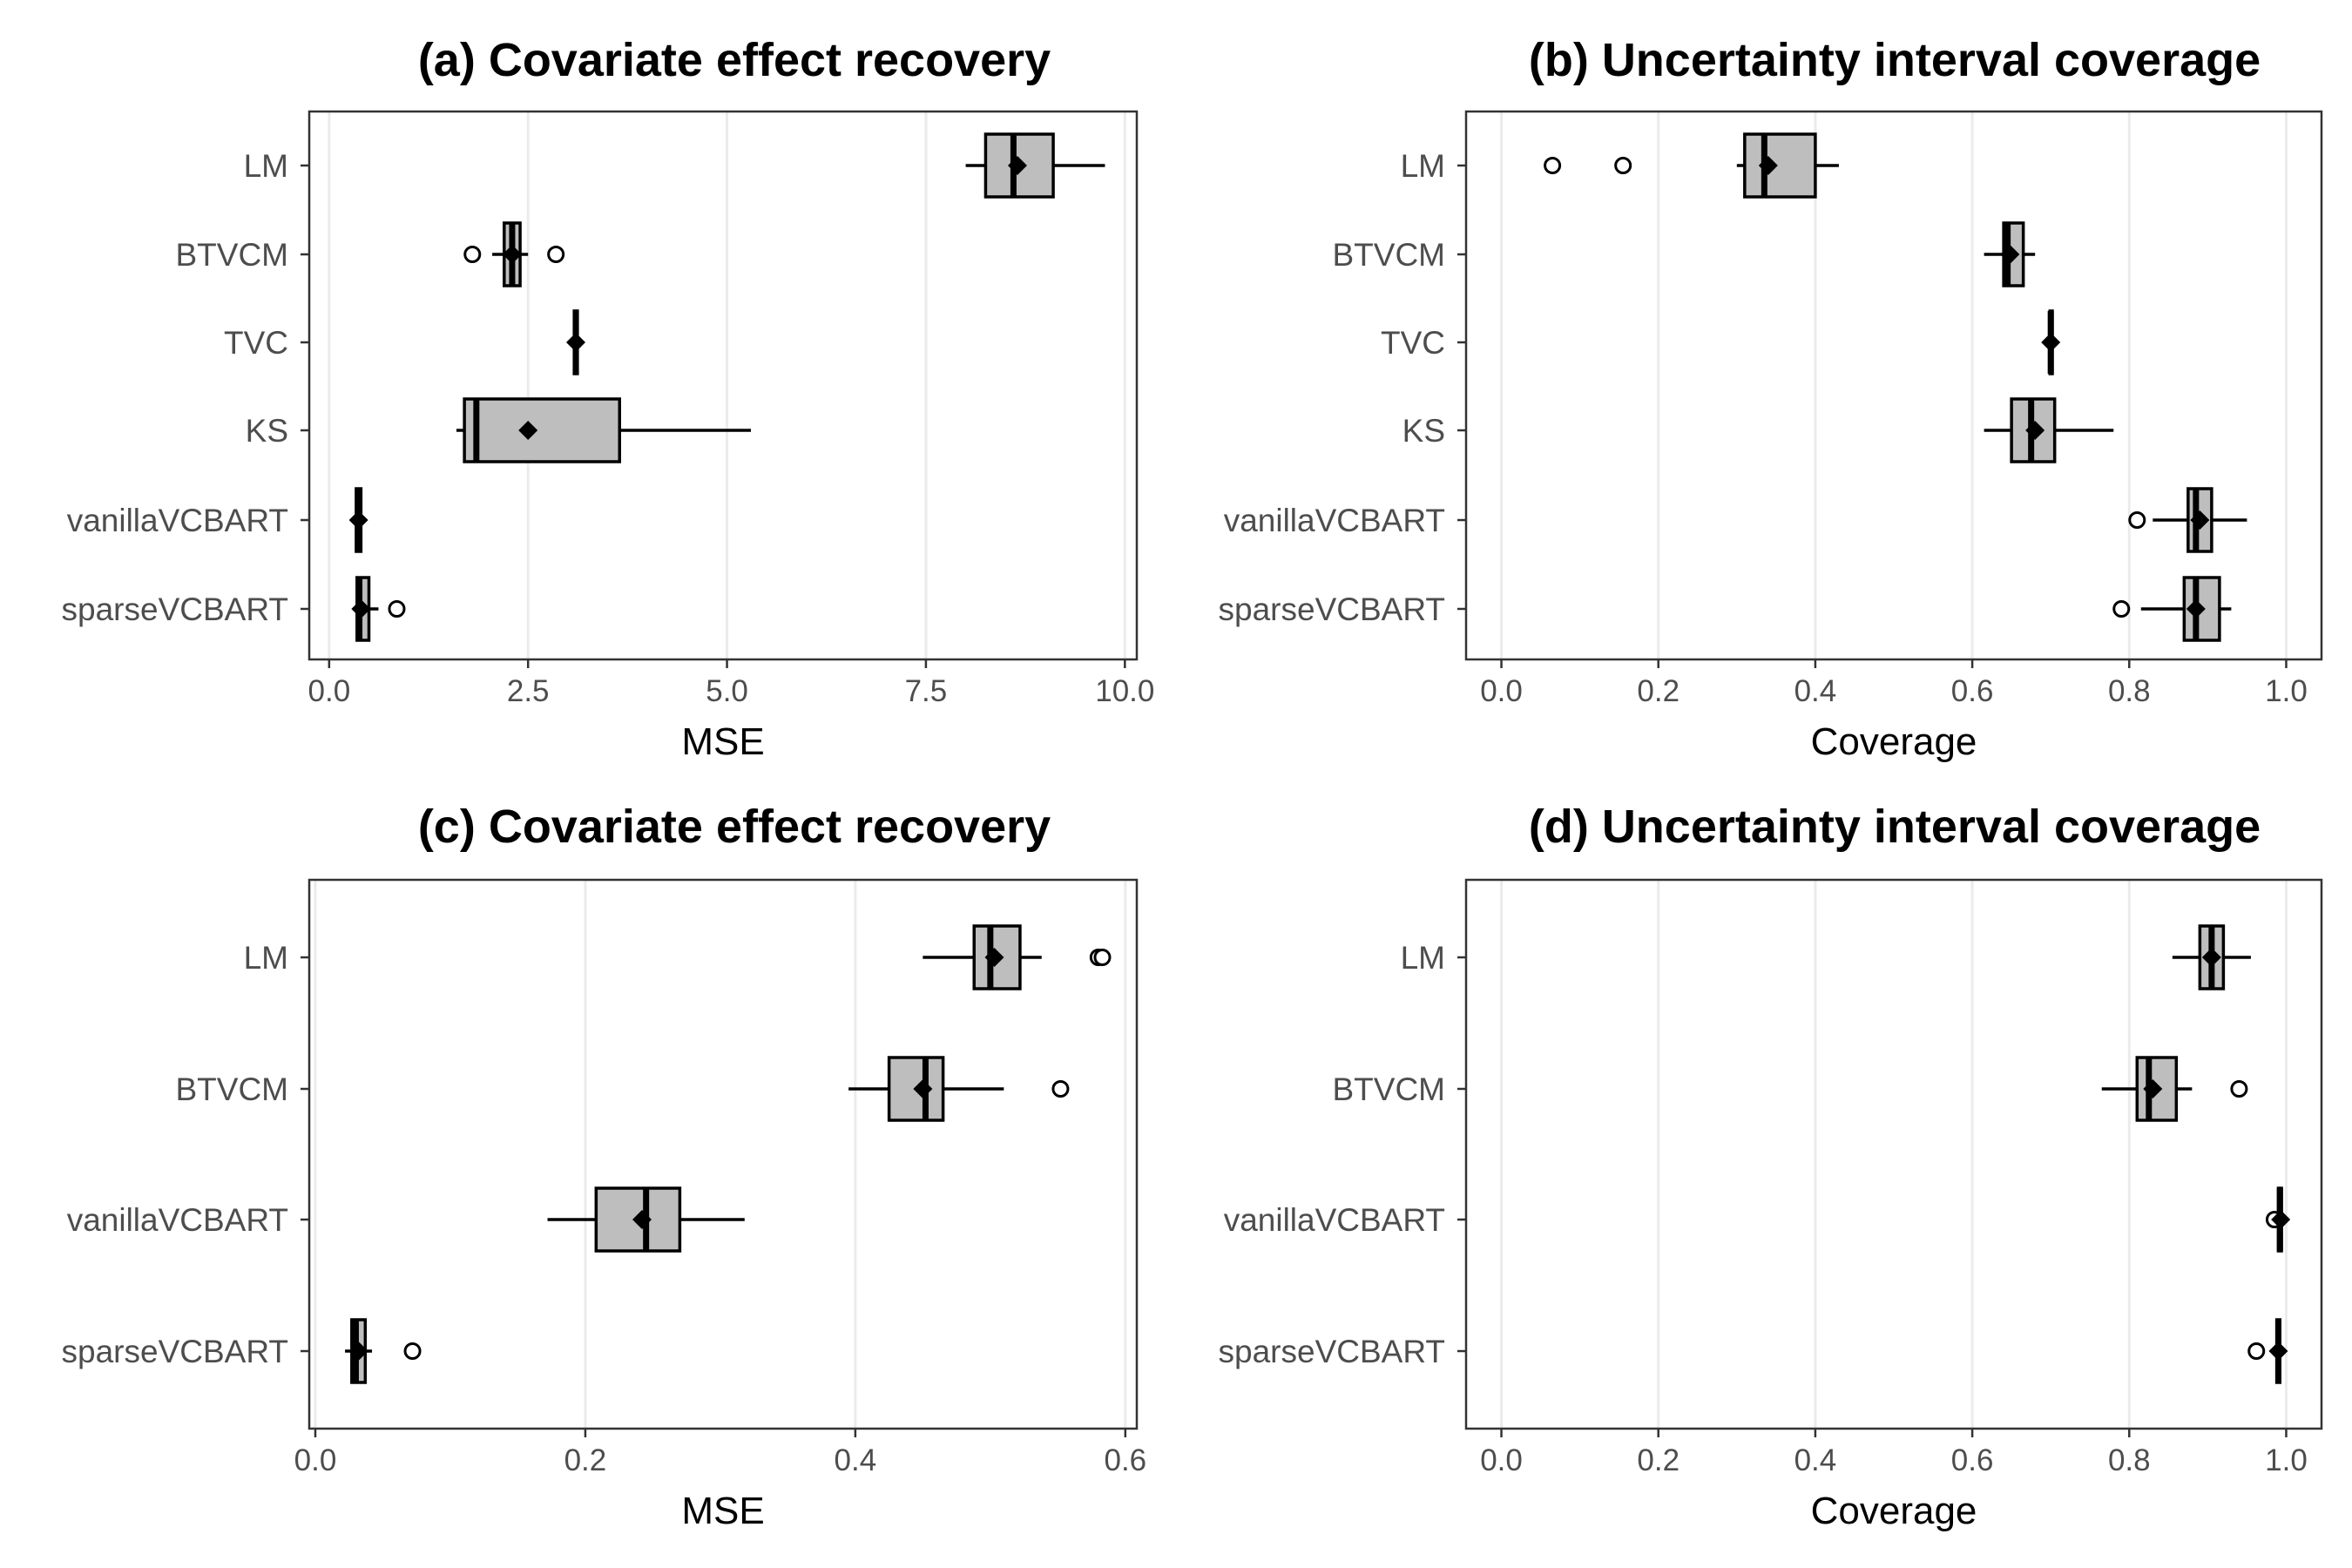  I want to click on x-tick-label: 0.8, so click(2129, 691).